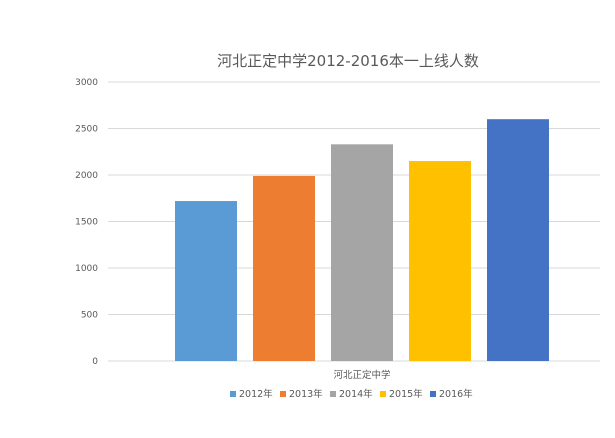 This screenshot has width=615, height=438. I want to click on legend-label: 2016年, so click(456, 394).